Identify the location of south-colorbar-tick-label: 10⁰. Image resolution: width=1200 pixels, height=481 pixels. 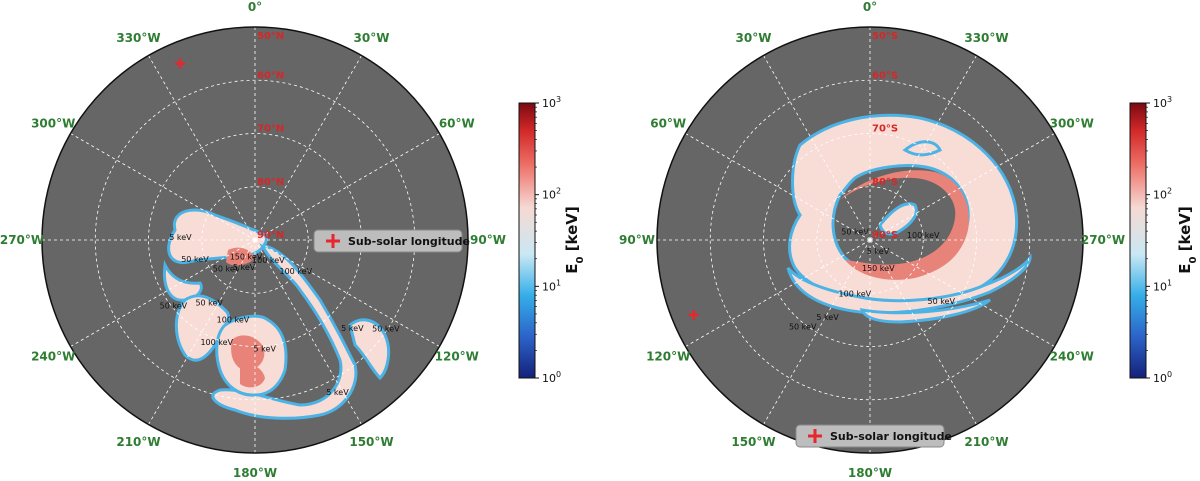
(1162, 377).